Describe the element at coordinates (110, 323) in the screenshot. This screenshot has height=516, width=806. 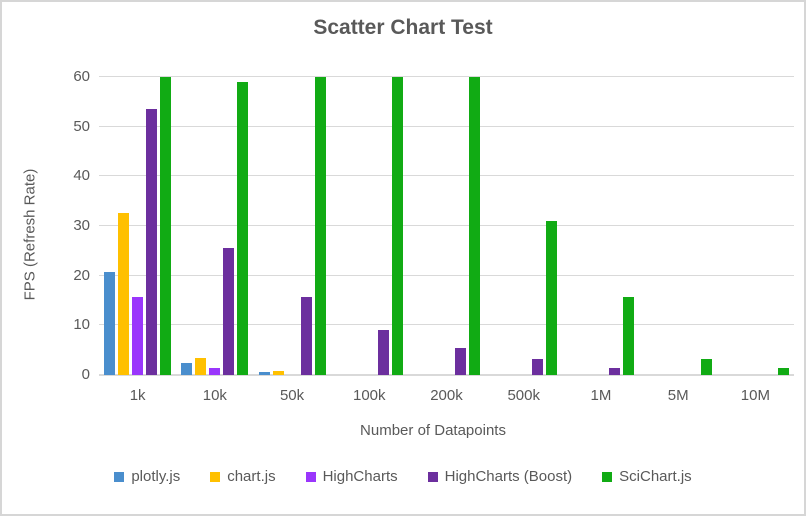
I see `bar-plotly-js-1k` at that location.